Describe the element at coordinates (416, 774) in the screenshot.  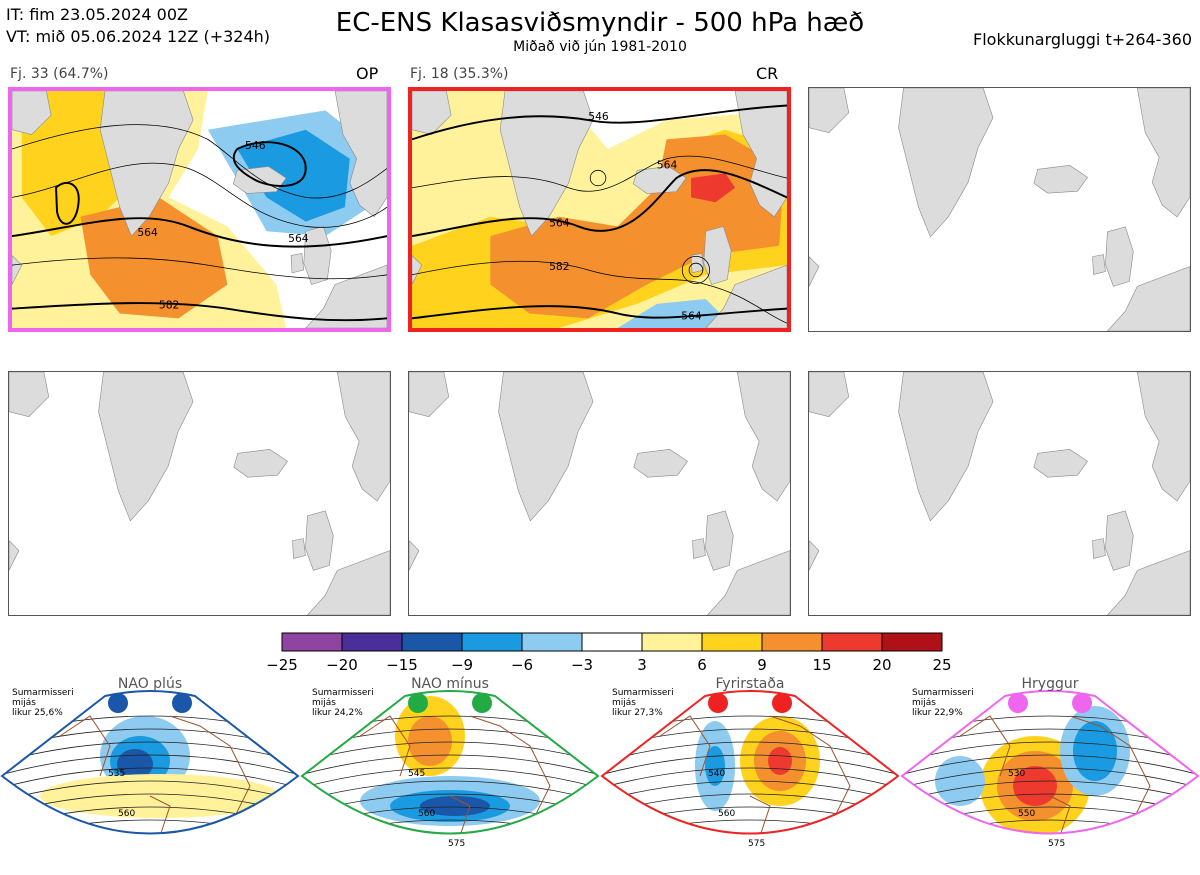
I see `regime-contour-label: 545` at that location.